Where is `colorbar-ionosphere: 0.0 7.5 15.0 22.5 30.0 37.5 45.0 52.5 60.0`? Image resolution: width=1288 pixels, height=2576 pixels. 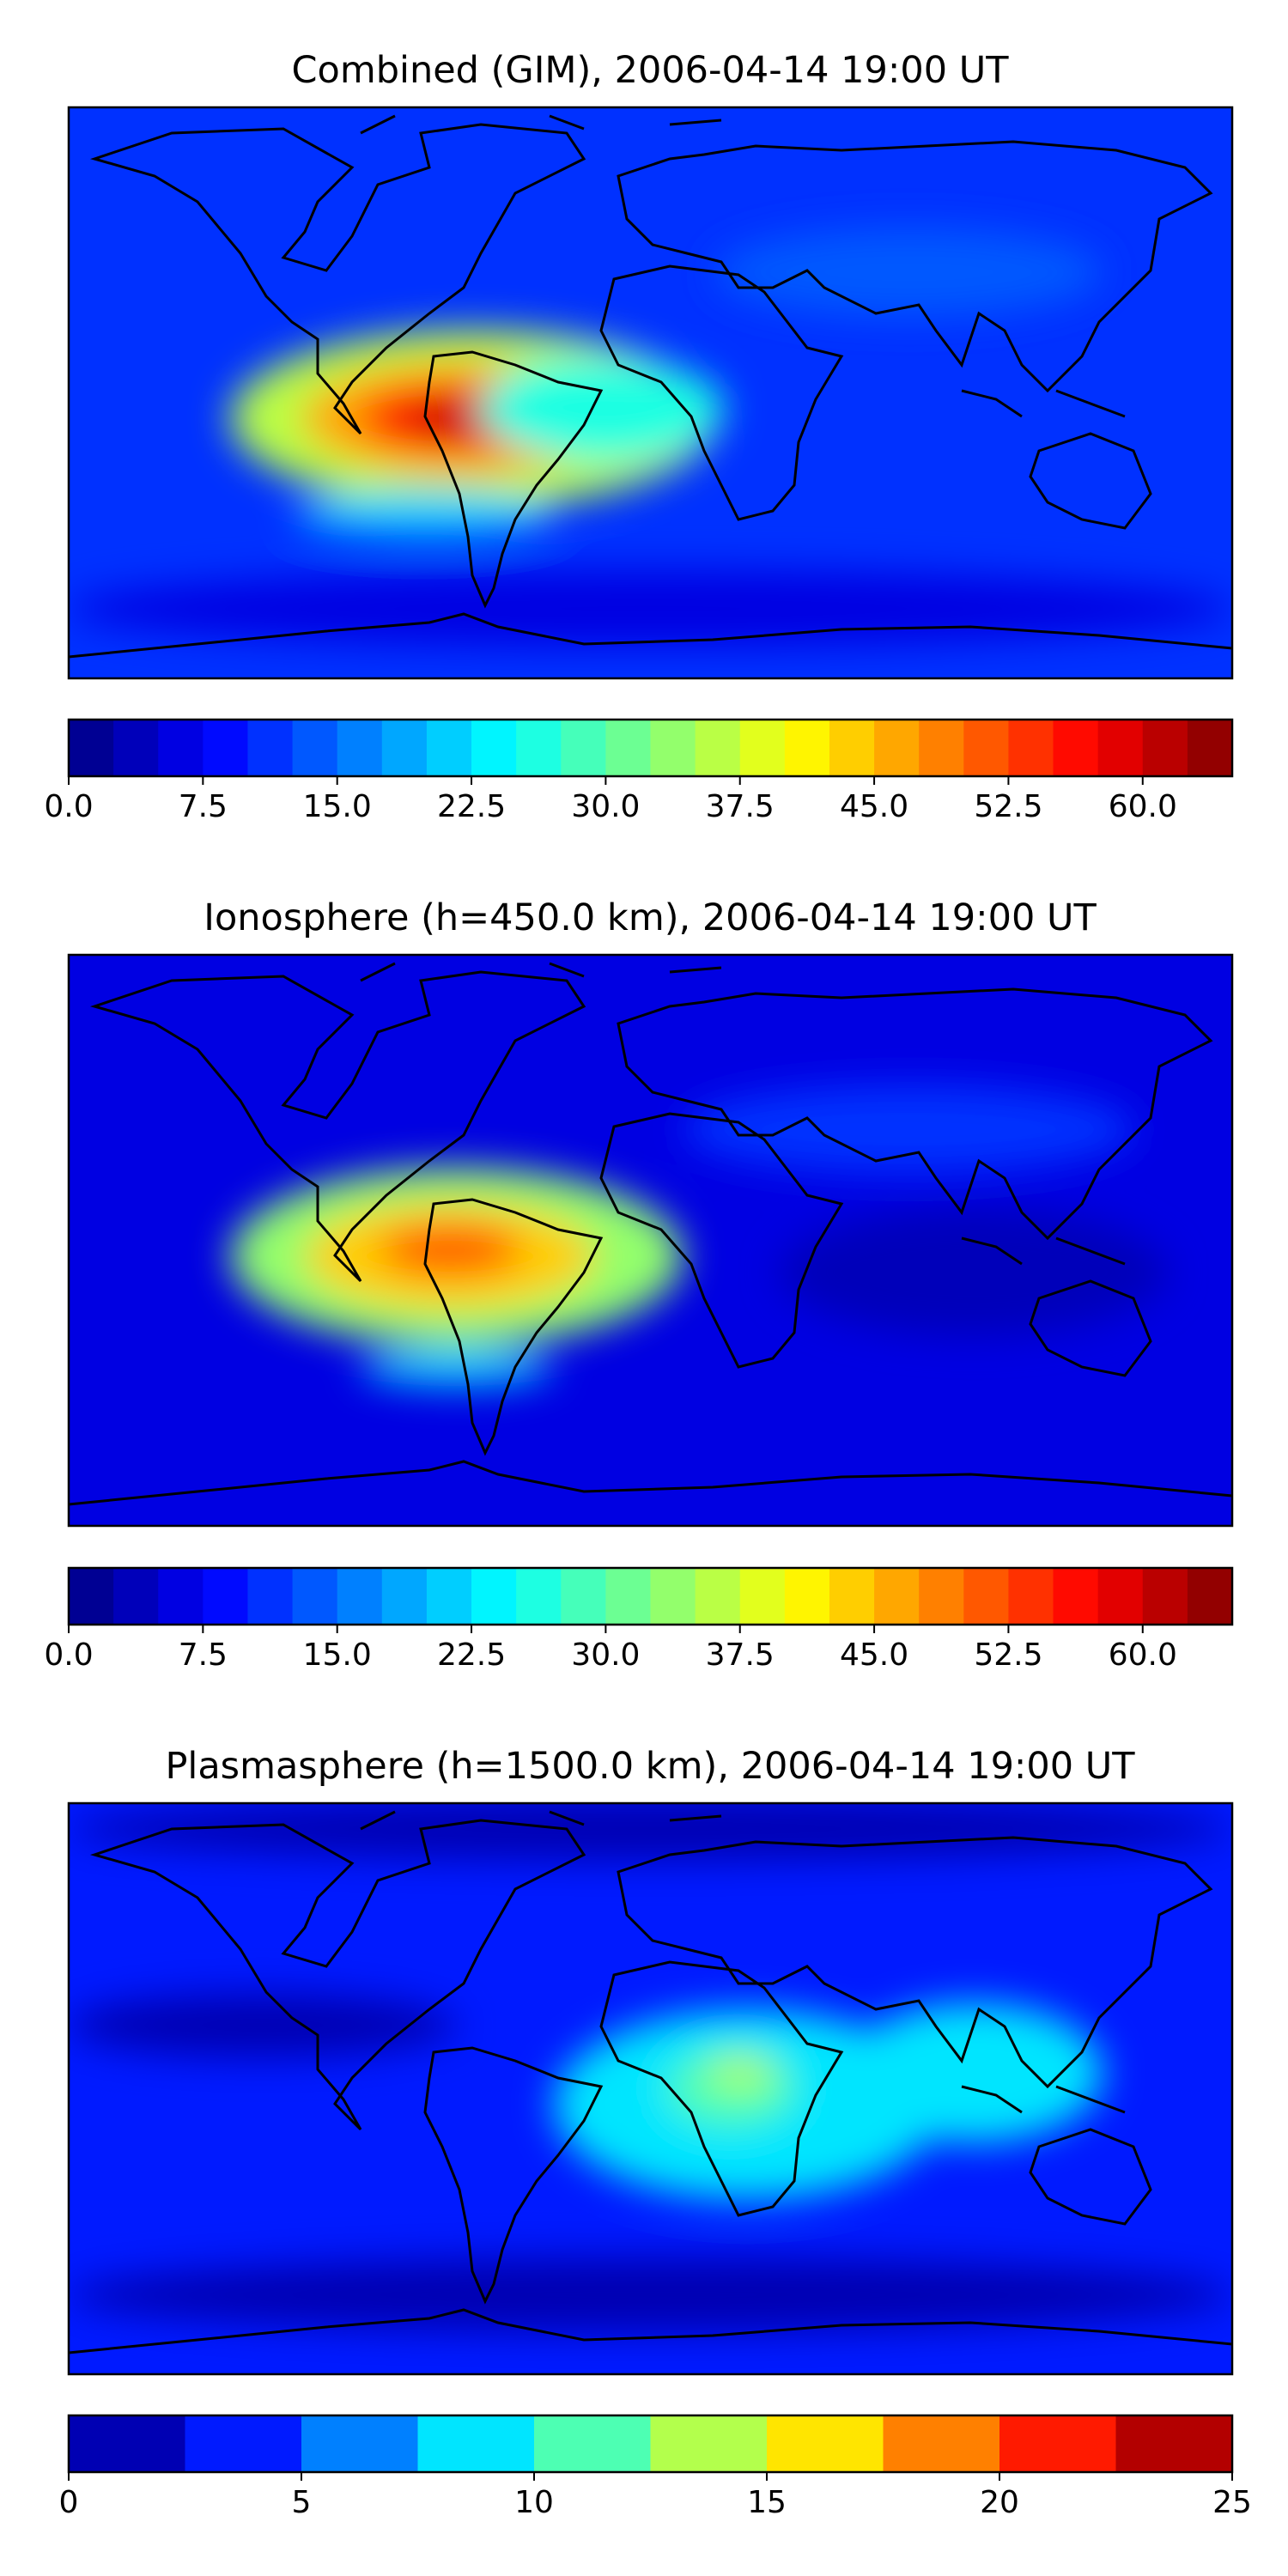 colorbar-ionosphere: 0.0 7.5 15.0 22.5 30.0 37.5 45.0 52.5 60.0 is located at coordinates (639, 1620).